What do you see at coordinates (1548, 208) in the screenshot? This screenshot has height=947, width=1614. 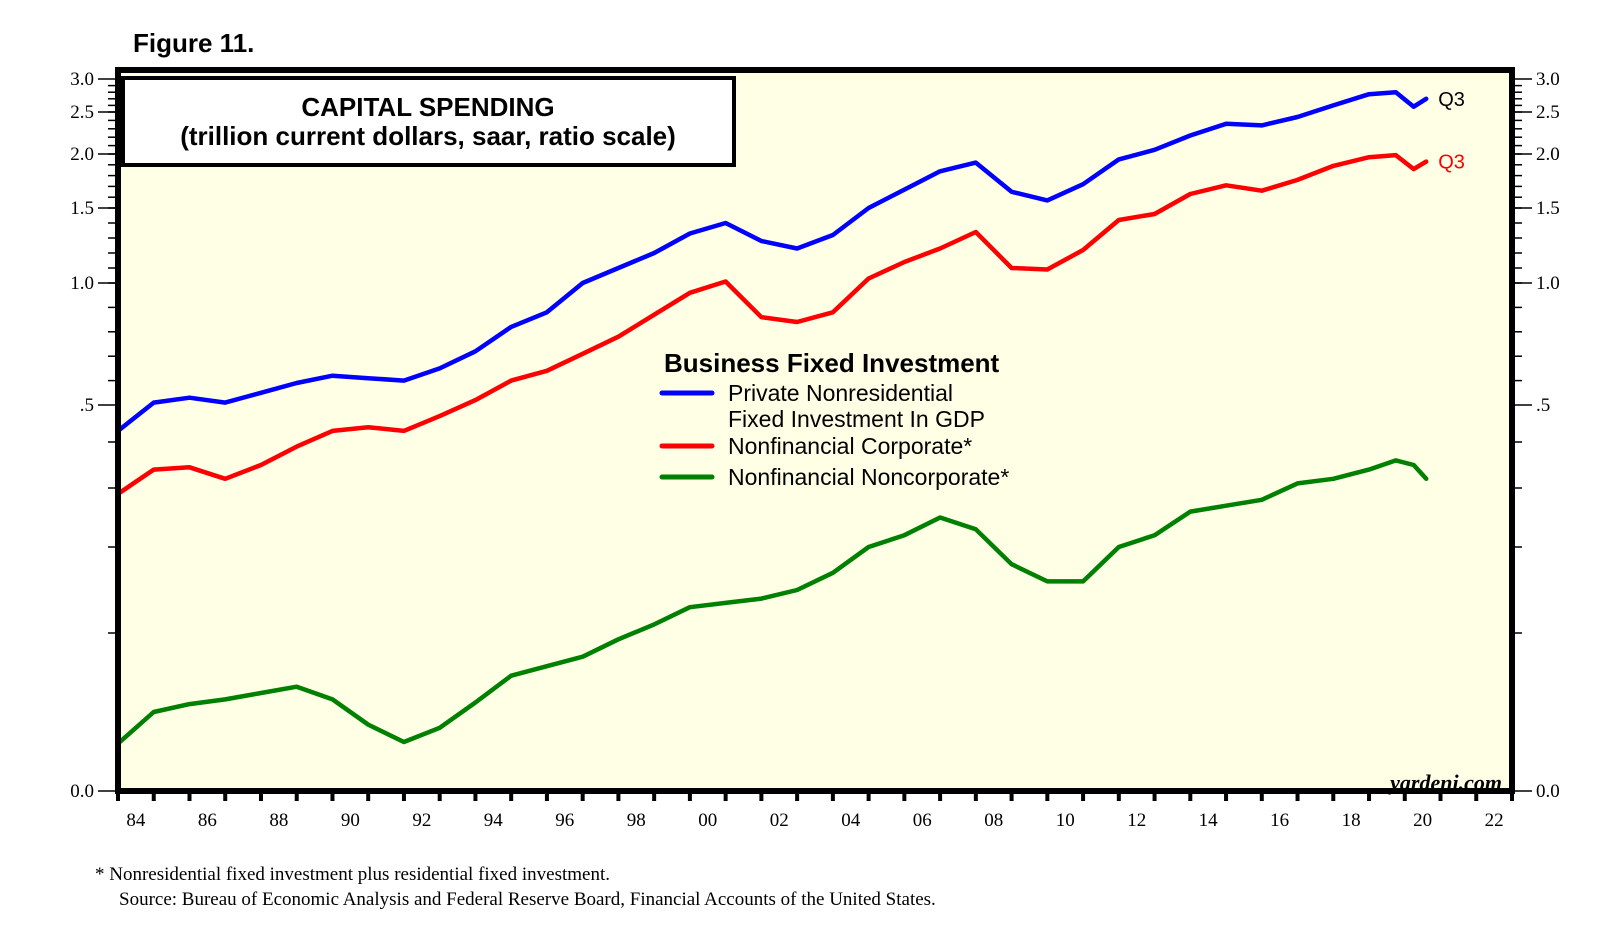 I see `y-tick-label-right: 1.5` at bounding box center [1548, 208].